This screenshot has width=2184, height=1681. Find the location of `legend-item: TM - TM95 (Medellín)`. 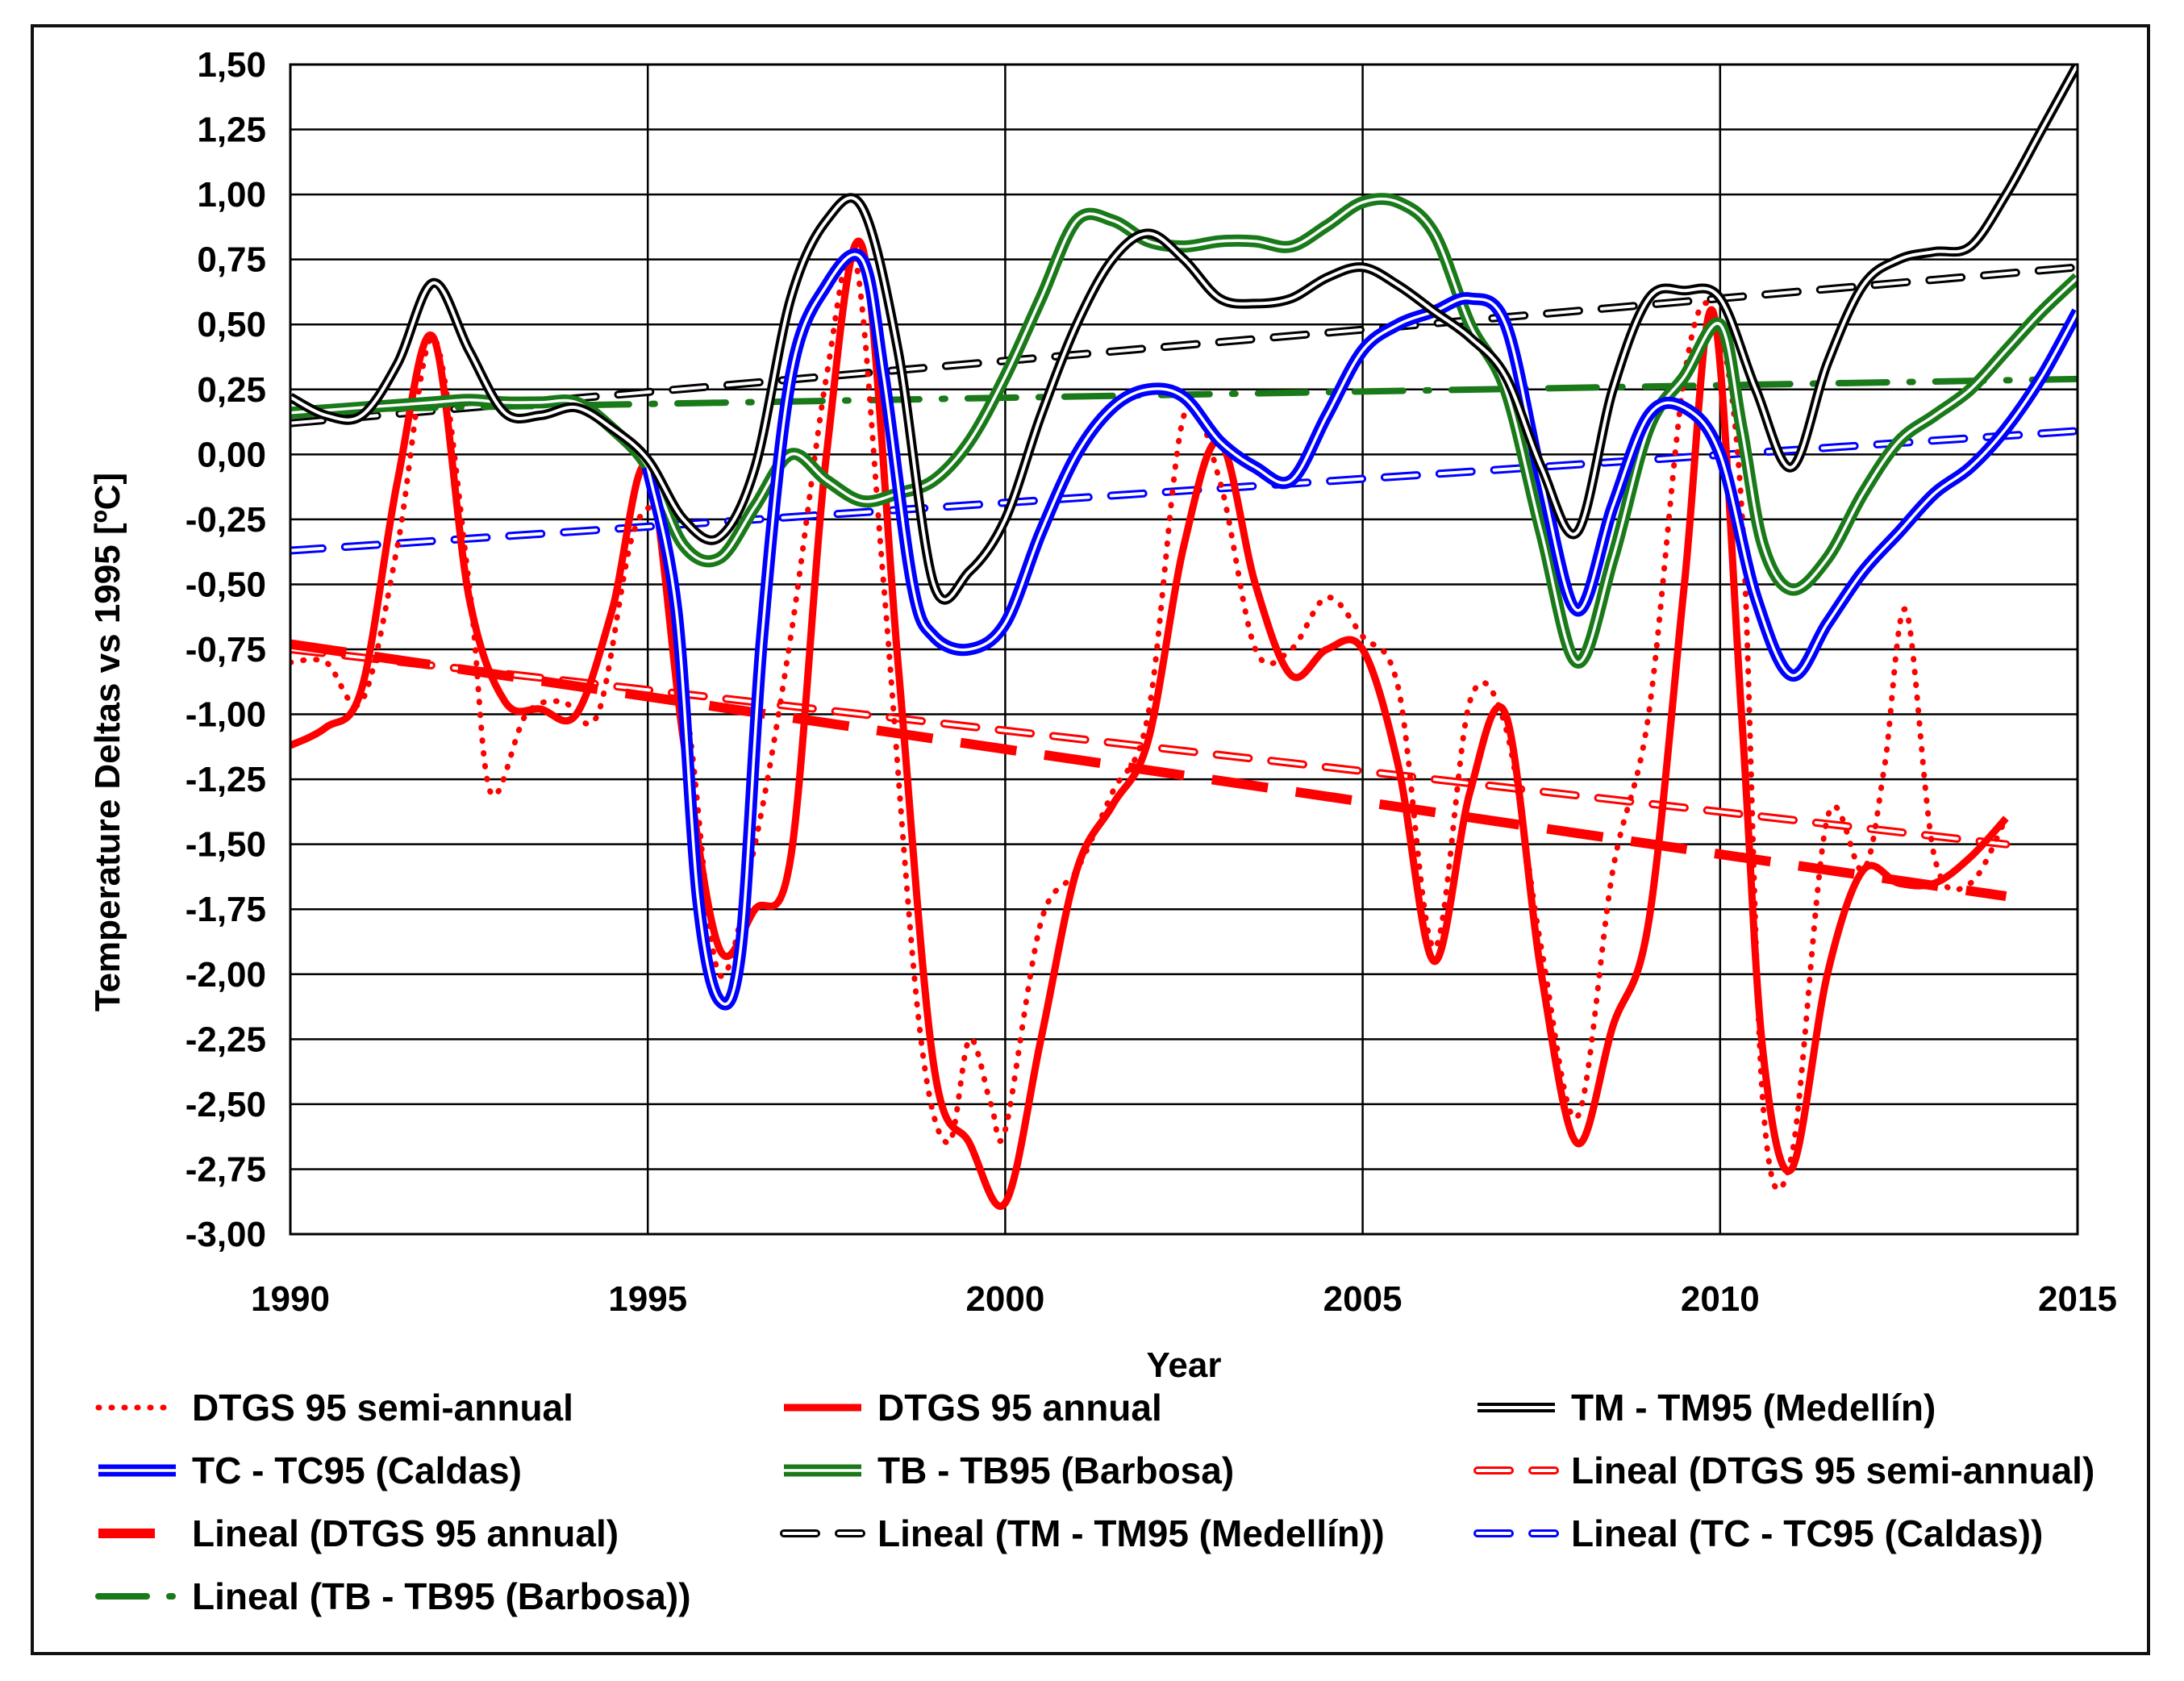

legend-item: TM - TM95 (Medellín) is located at coordinates (1707, 1408).